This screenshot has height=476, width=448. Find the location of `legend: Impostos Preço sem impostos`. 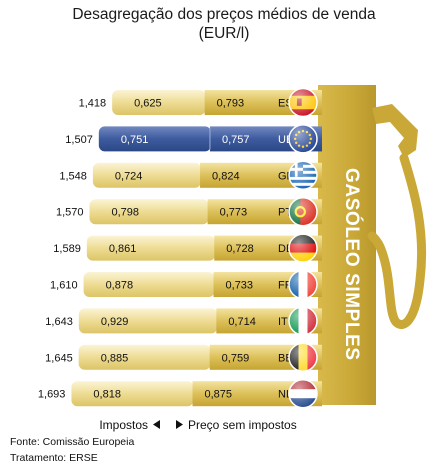

legend: Impostos Preço sem impostos is located at coordinates (197, 425).